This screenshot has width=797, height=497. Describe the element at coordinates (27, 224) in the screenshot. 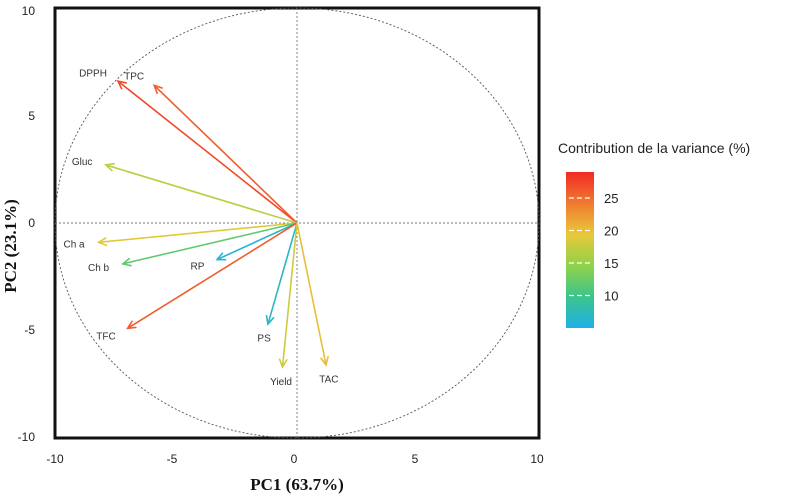

I see `y-tick-labels: 10 5 0 -5 -10` at that location.